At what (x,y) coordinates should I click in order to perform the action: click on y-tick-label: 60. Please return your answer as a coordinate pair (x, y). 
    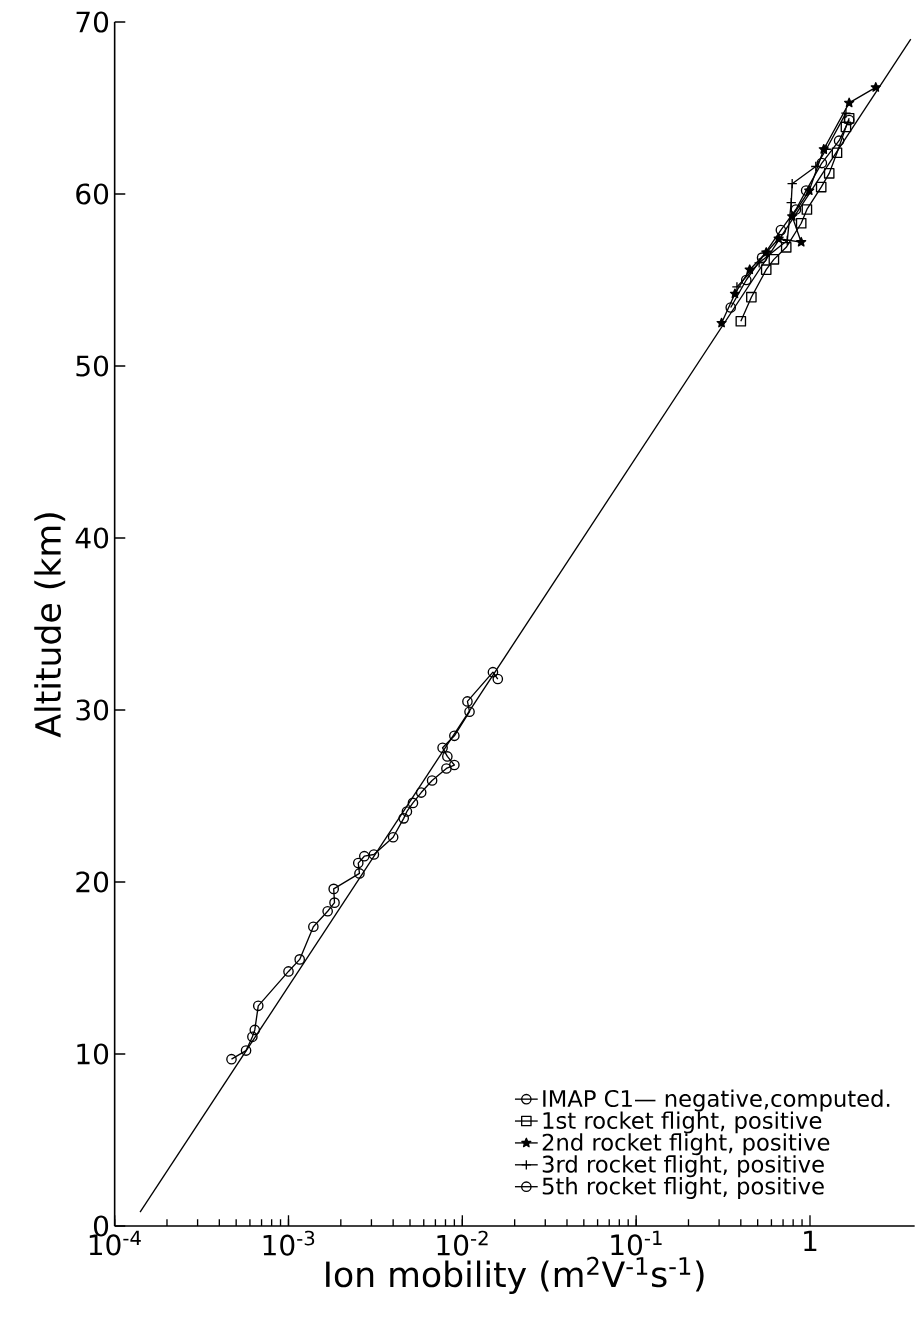
    Looking at the image, I should click on (92, 194).